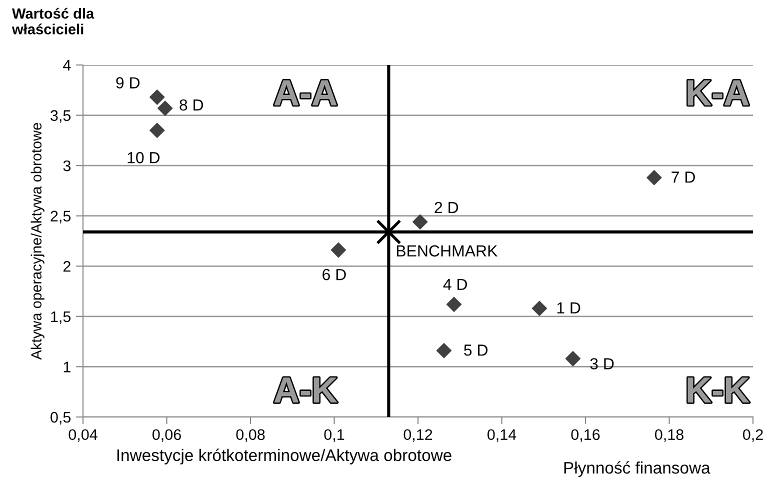  What do you see at coordinates (67, 166) in the screenshot?
I see `y-tick-label: 3` at bounding box center [67, 166].